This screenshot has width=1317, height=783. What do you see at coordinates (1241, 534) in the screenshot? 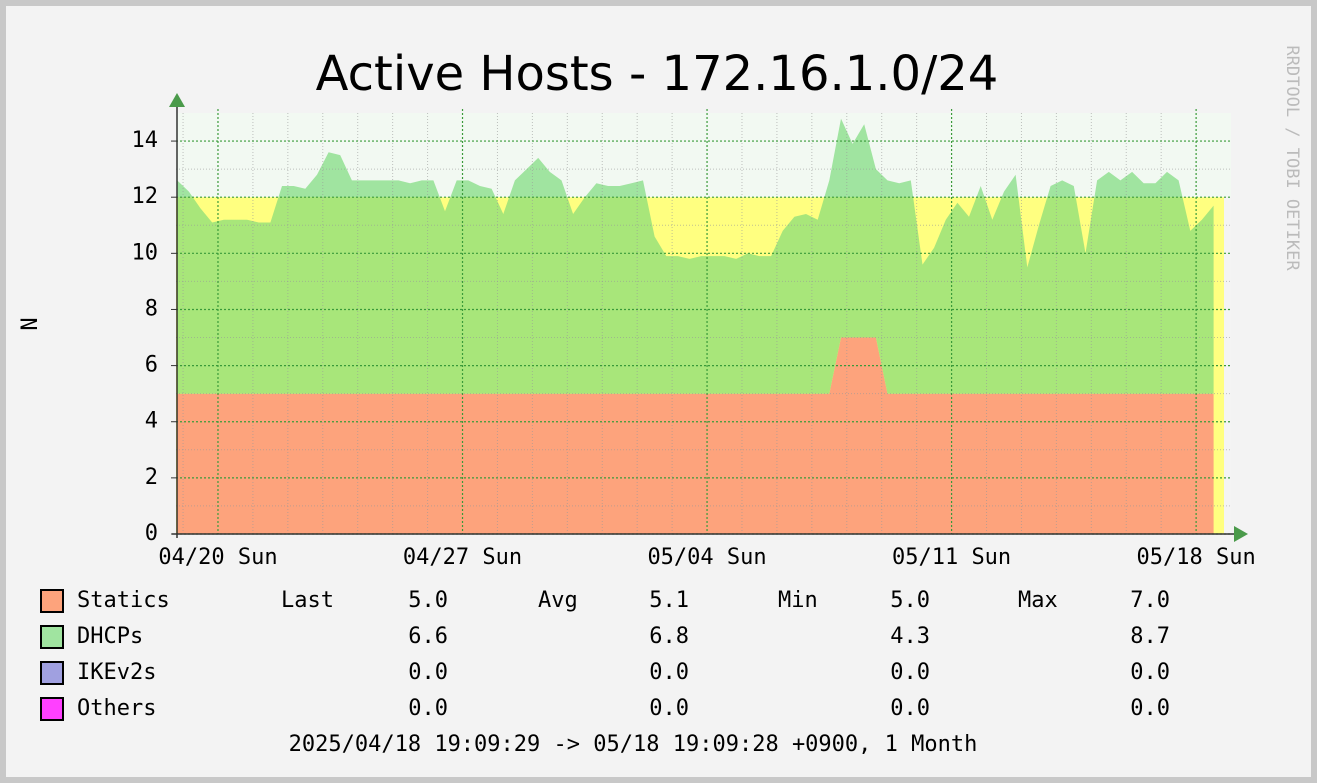
I see `x-axis-arrow` at bounding box center [1241, 534].